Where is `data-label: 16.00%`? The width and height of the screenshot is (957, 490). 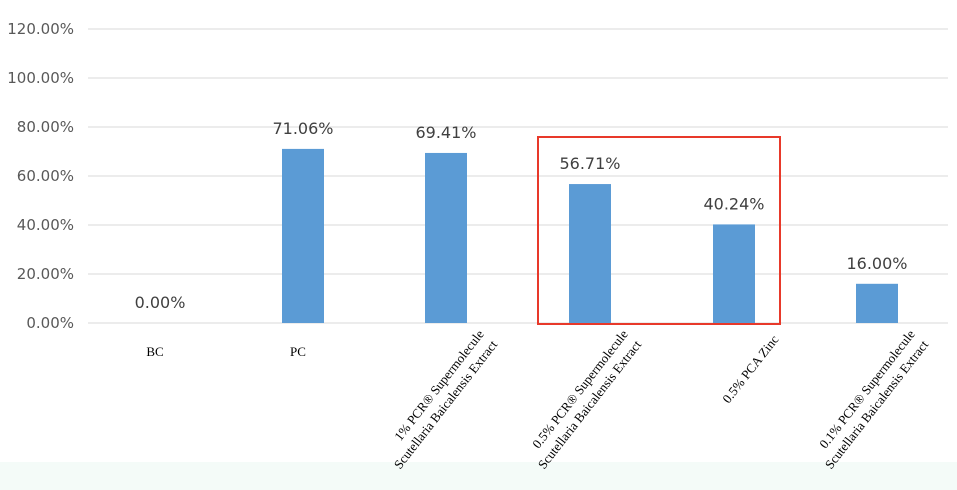
data-label: 16.00% is located at coordinates (876, 263).